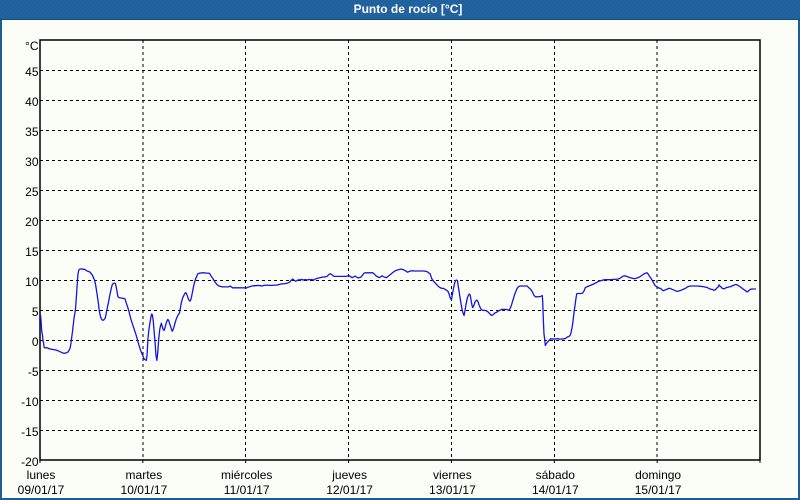 This screenshot has height=500, width=800. What do you see at coordinates (32, 72) in the screenshot?
I see `svg-text: 45` at bounding box center [32, 72].